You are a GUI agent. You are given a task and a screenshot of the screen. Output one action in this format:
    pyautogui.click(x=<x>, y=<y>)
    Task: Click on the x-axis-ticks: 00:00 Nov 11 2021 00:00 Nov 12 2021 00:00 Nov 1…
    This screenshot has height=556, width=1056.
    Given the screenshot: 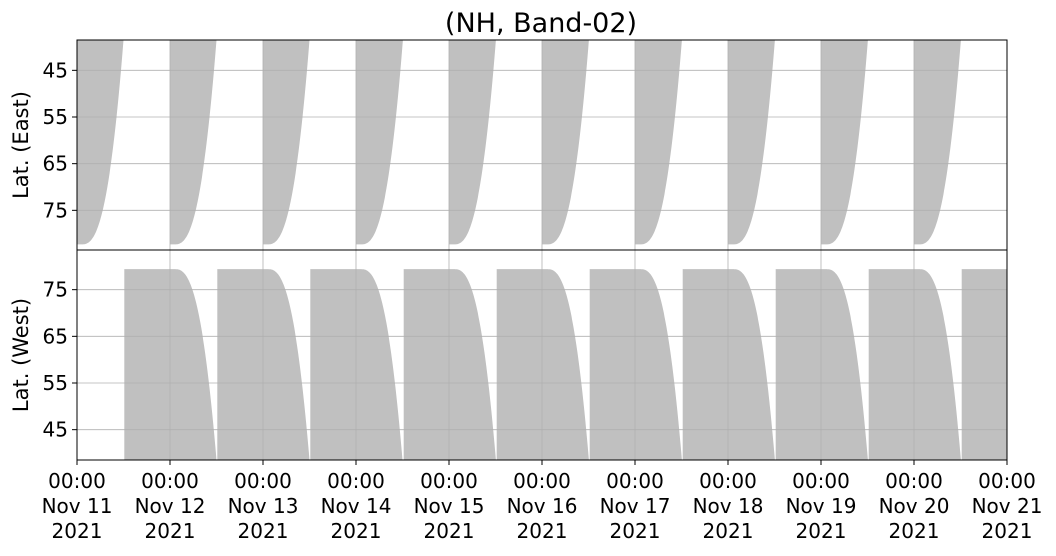 What is the action you would take?
    pyautogui.click(x=542, y=501)
    